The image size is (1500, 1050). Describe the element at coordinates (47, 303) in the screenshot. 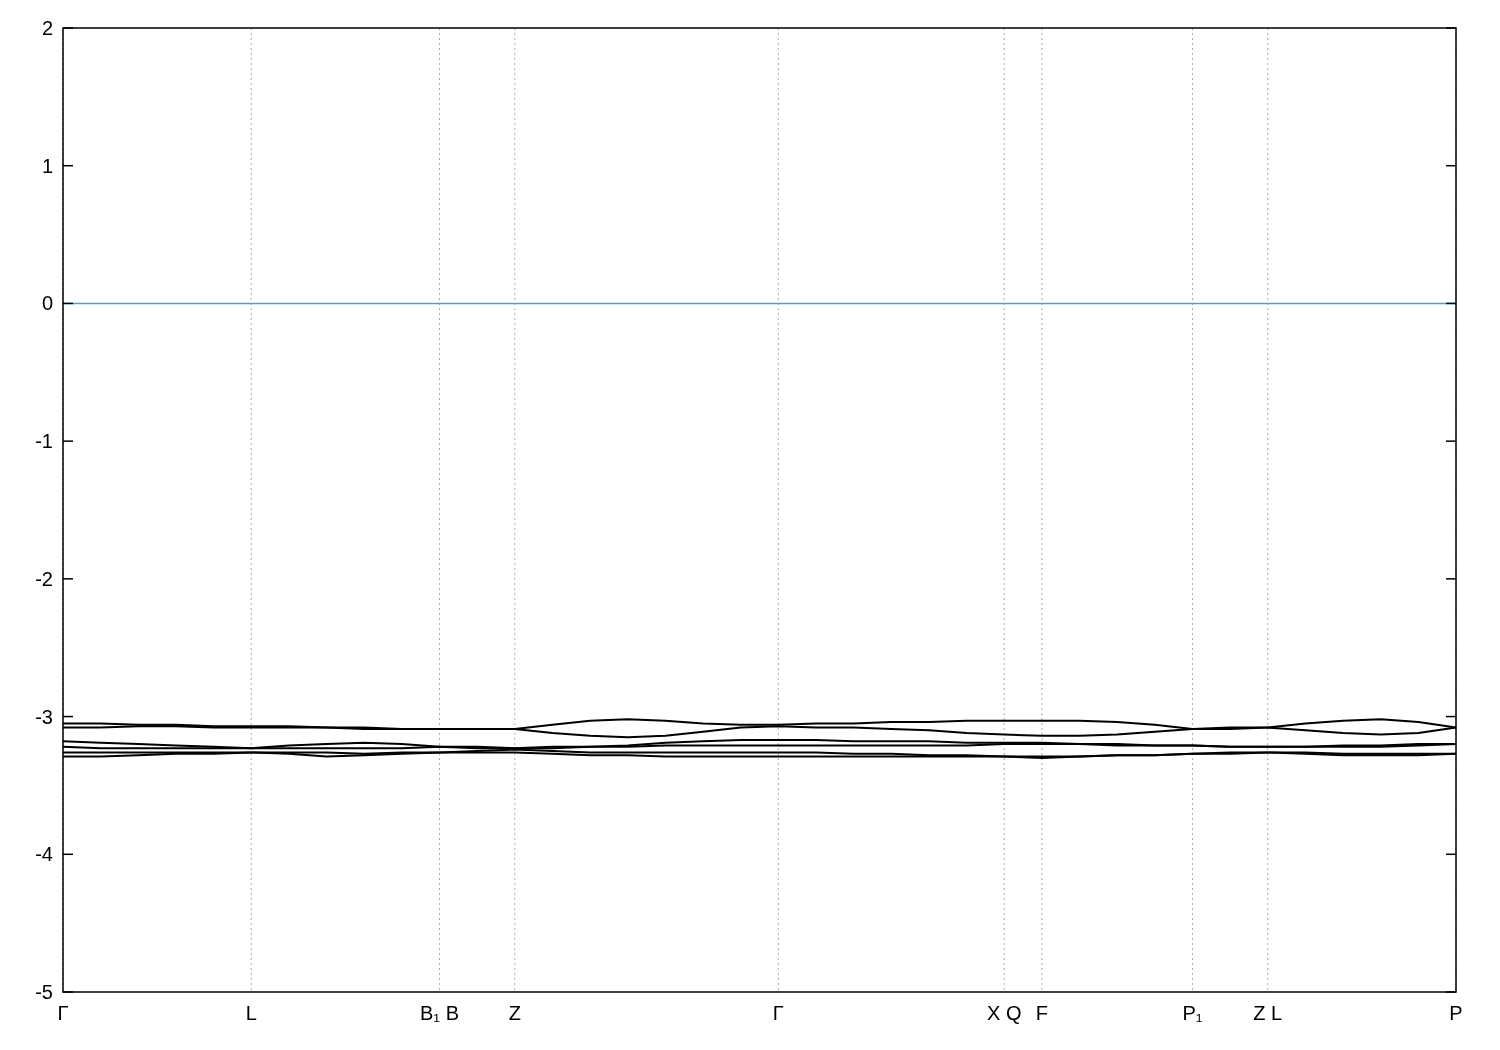

I see `y-tick-label: 0` at that location.